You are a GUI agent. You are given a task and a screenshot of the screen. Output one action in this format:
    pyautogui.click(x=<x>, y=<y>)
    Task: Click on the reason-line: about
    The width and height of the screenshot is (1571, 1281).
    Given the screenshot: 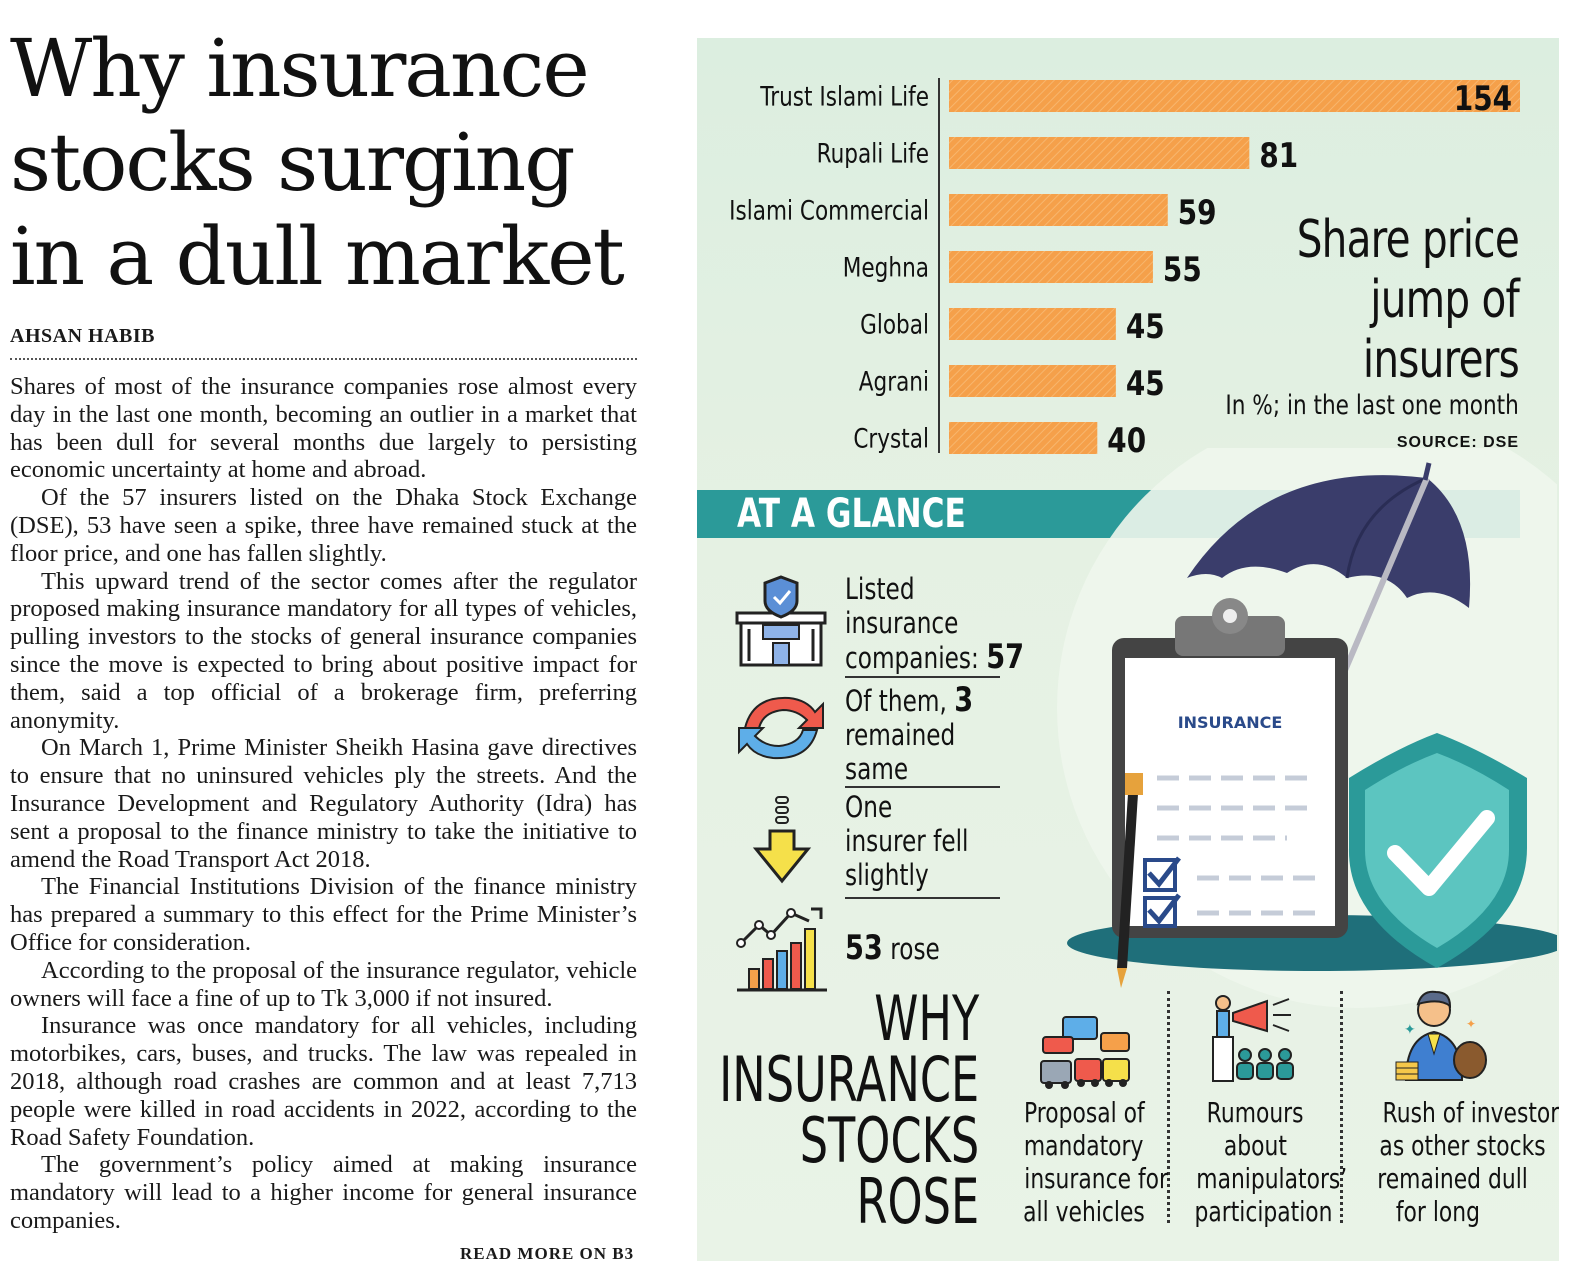 What is the action you would take?
    pyautogui.click(x=1255, y=1145)
    